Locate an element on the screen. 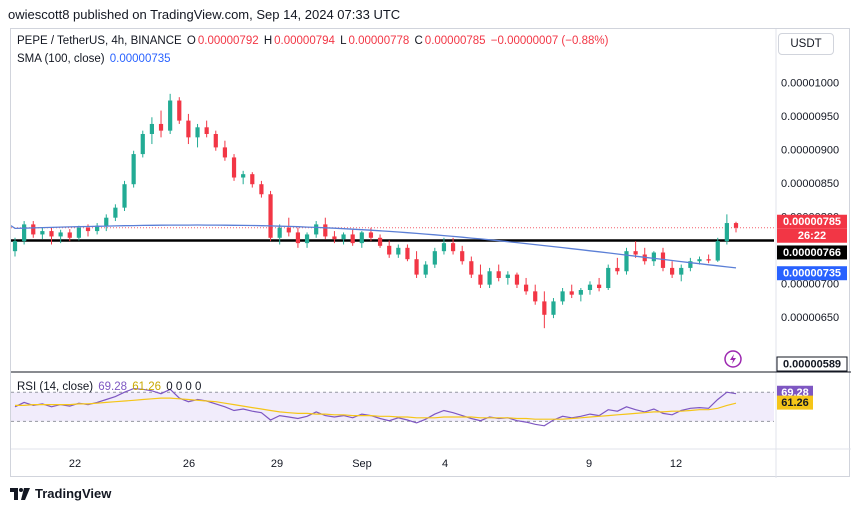 The height and width of the screenshot is (511, 860). price-tick-label: 0.00000850 is located at coordinates (810, 184).